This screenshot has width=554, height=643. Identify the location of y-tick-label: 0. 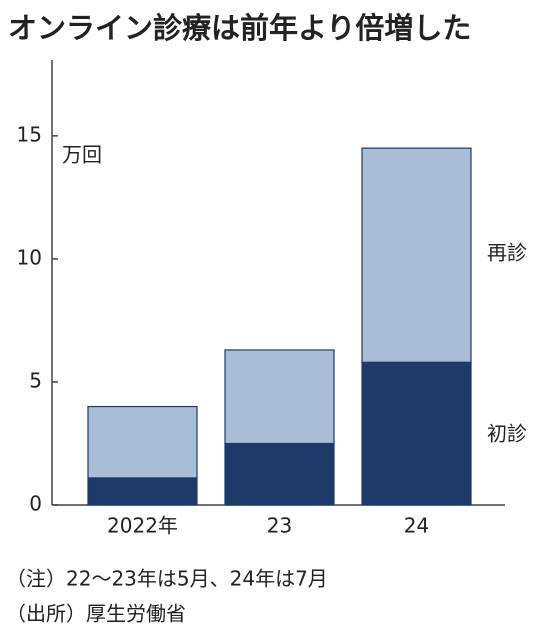
(35, 504).